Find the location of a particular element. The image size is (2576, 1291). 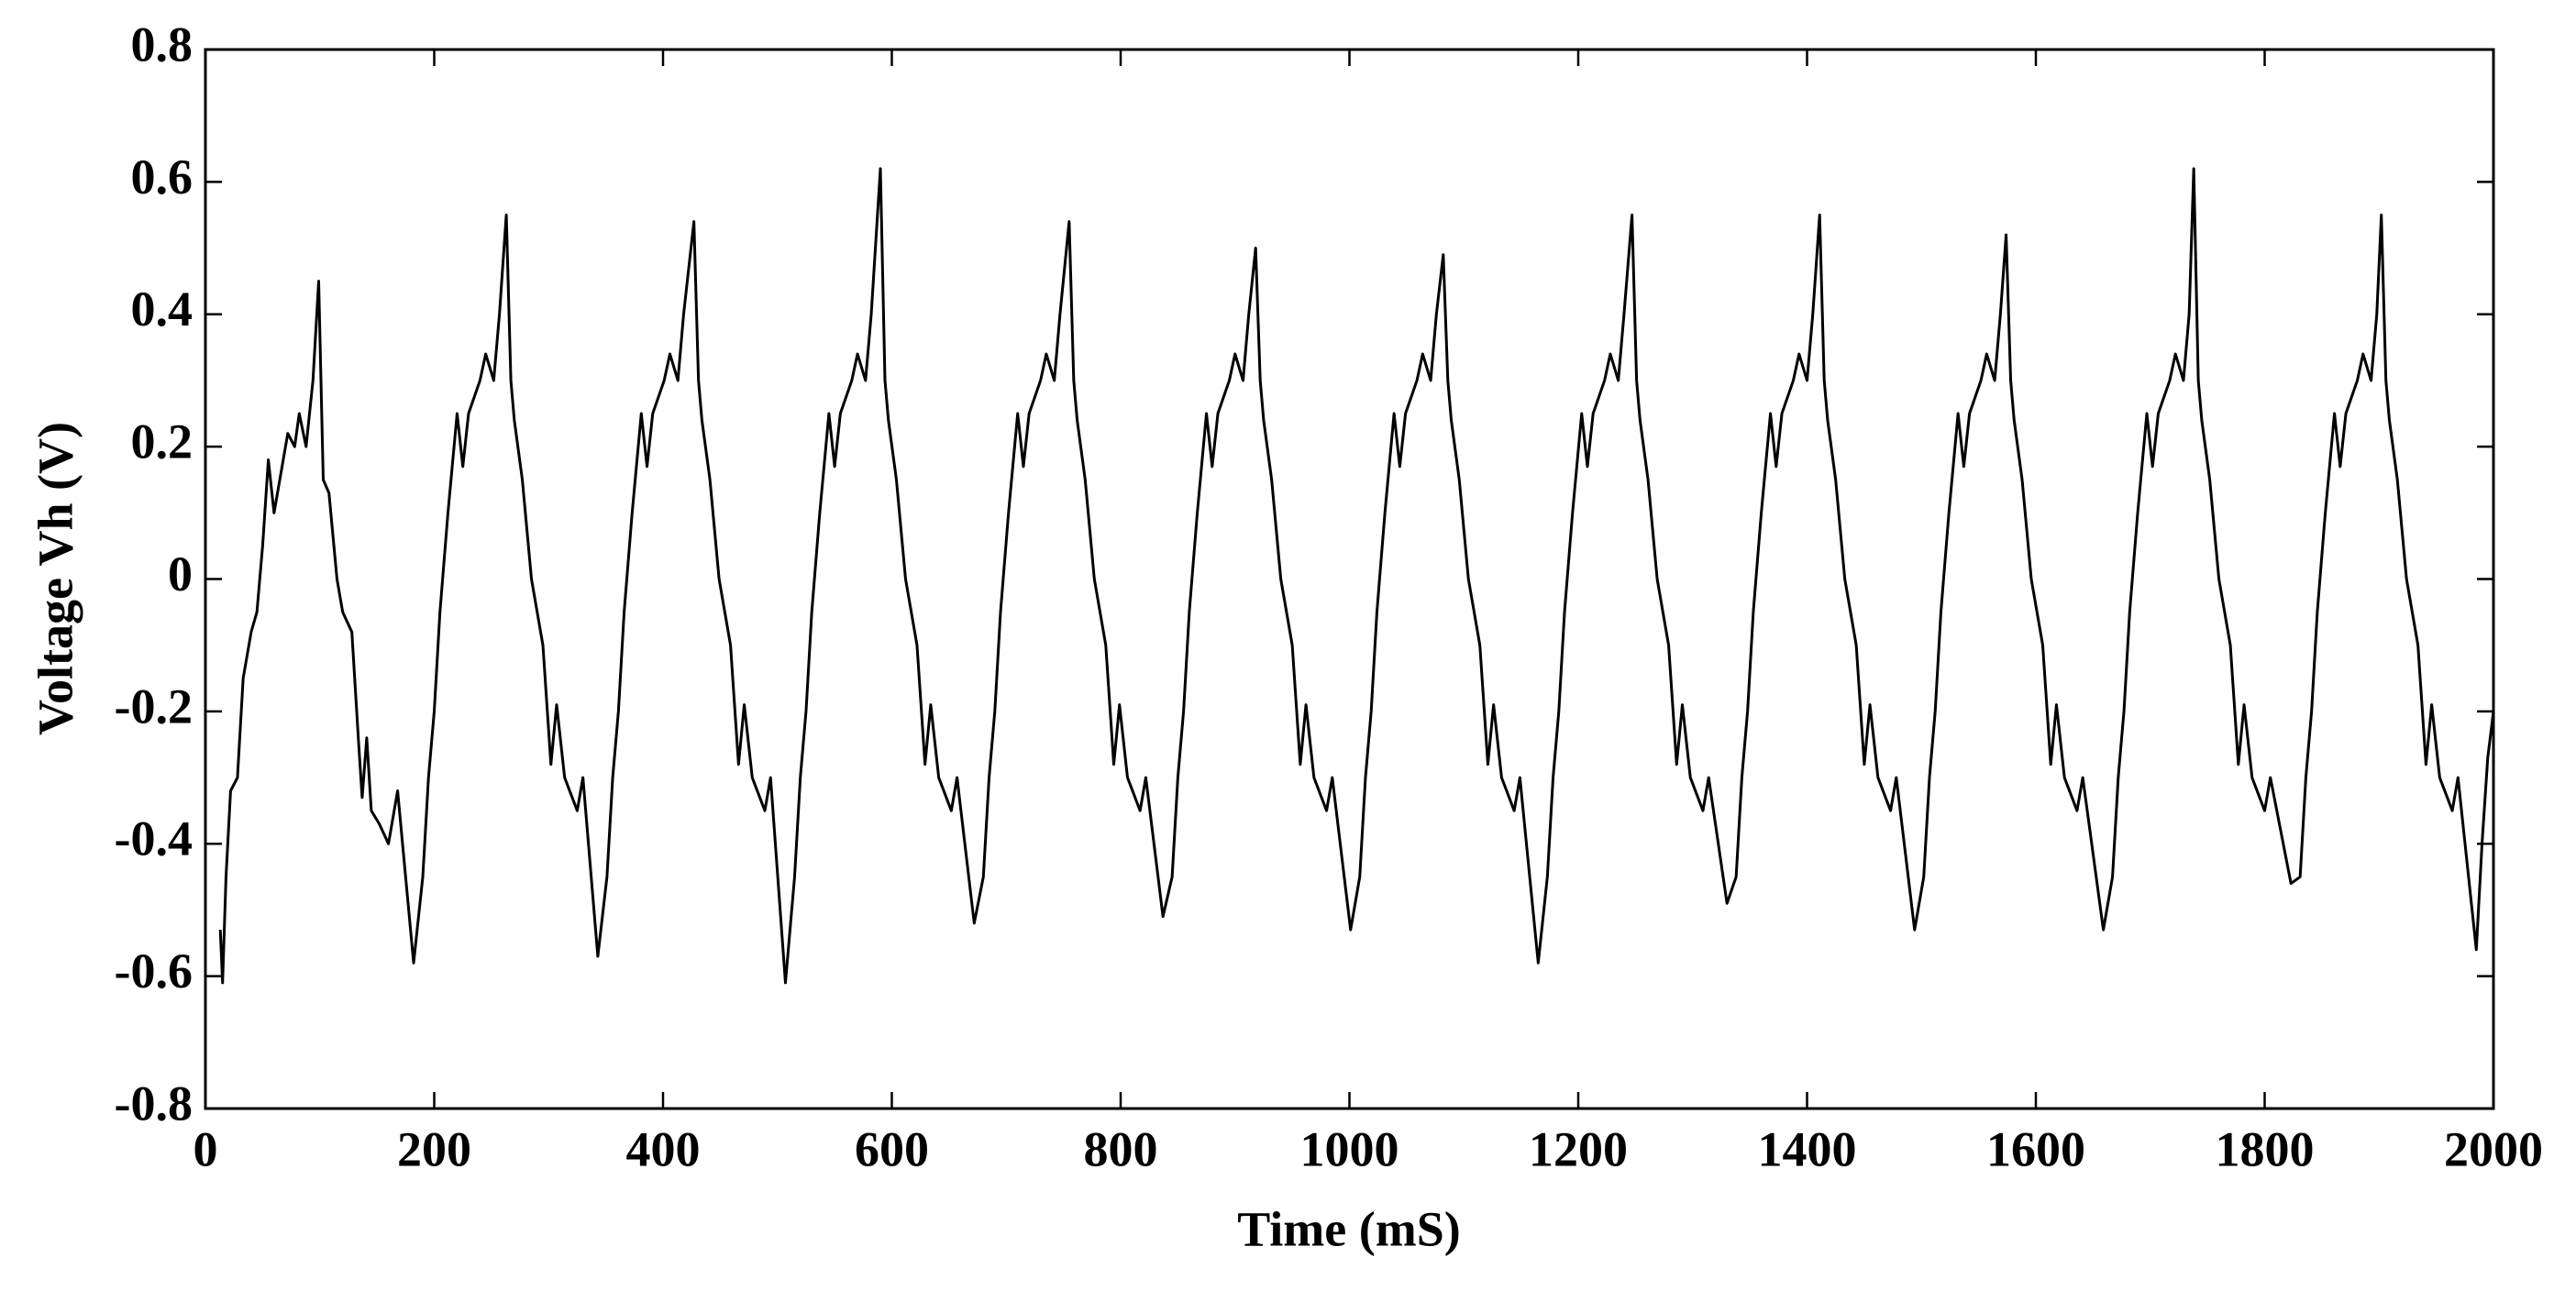

x-tick-label: 1400 is located at coordinates (1807, 1148).